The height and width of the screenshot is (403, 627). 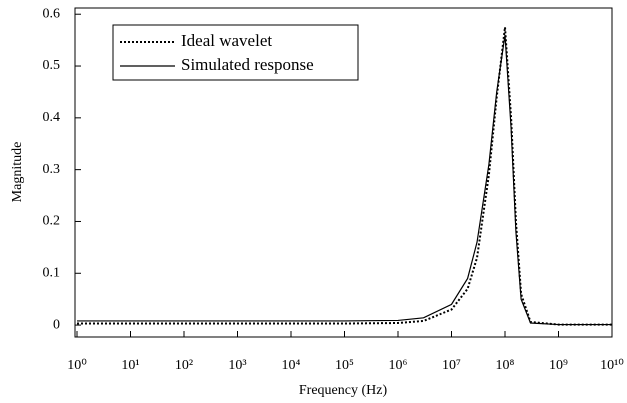 I want to click on x-tick-label: 10⁸, so click(x=505, y=365).